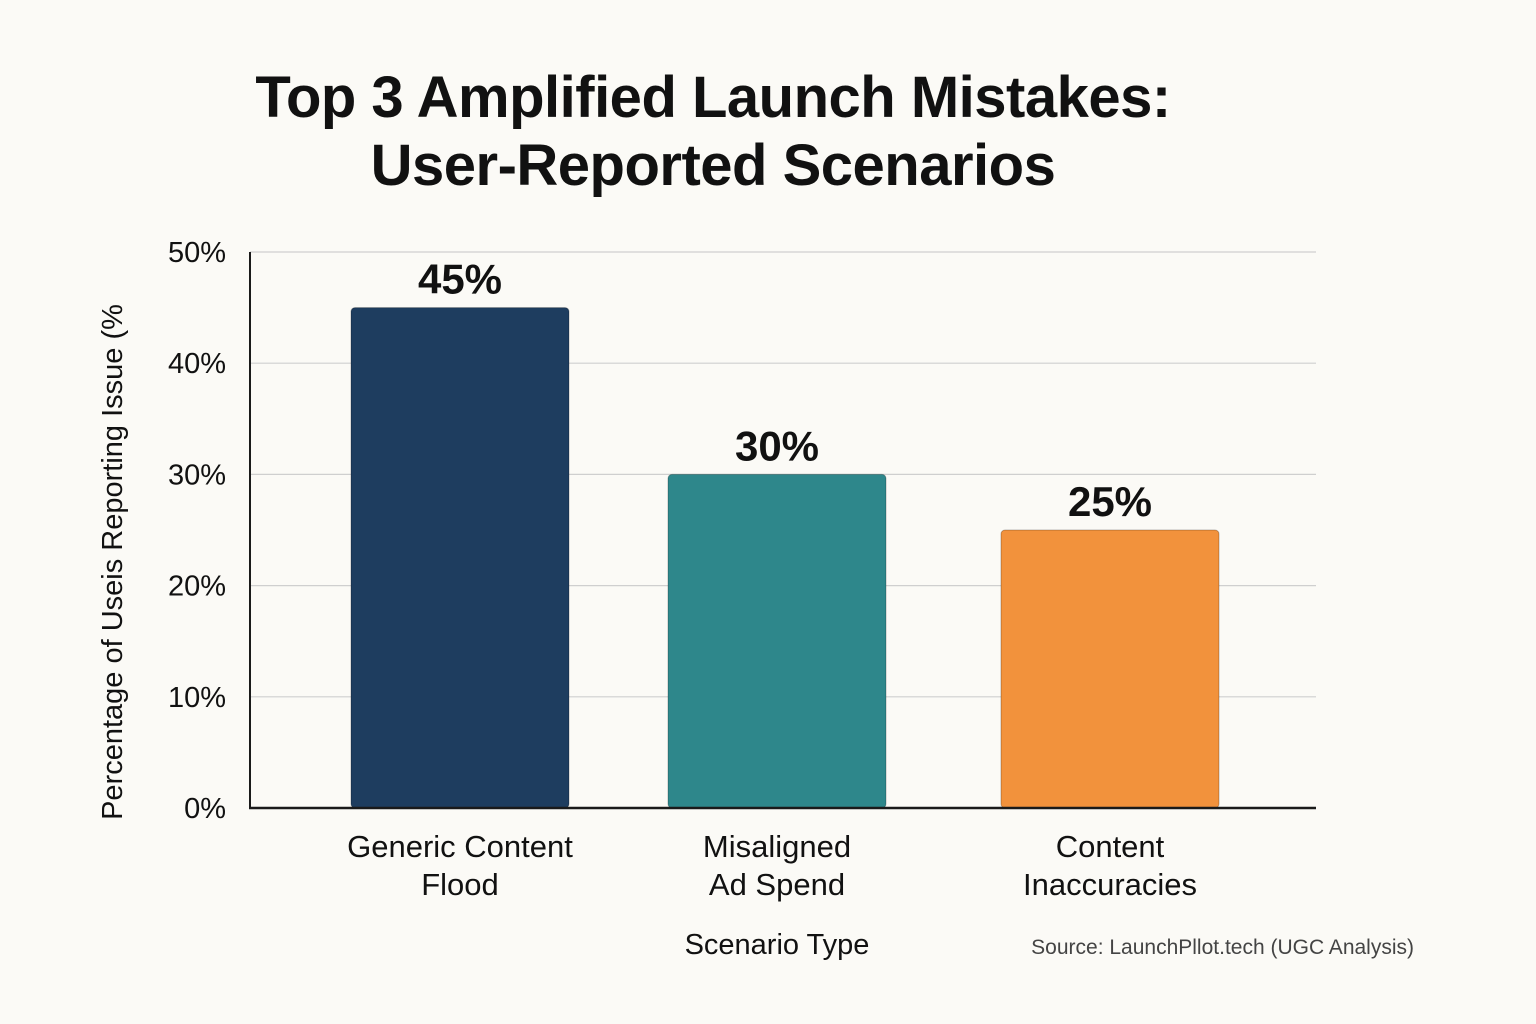 This screenshot has height=1024, width=1536. Describe the element at coordinates (777, 945) in the screenshot. I see `x-axis-title: Scenario Type` at that location.